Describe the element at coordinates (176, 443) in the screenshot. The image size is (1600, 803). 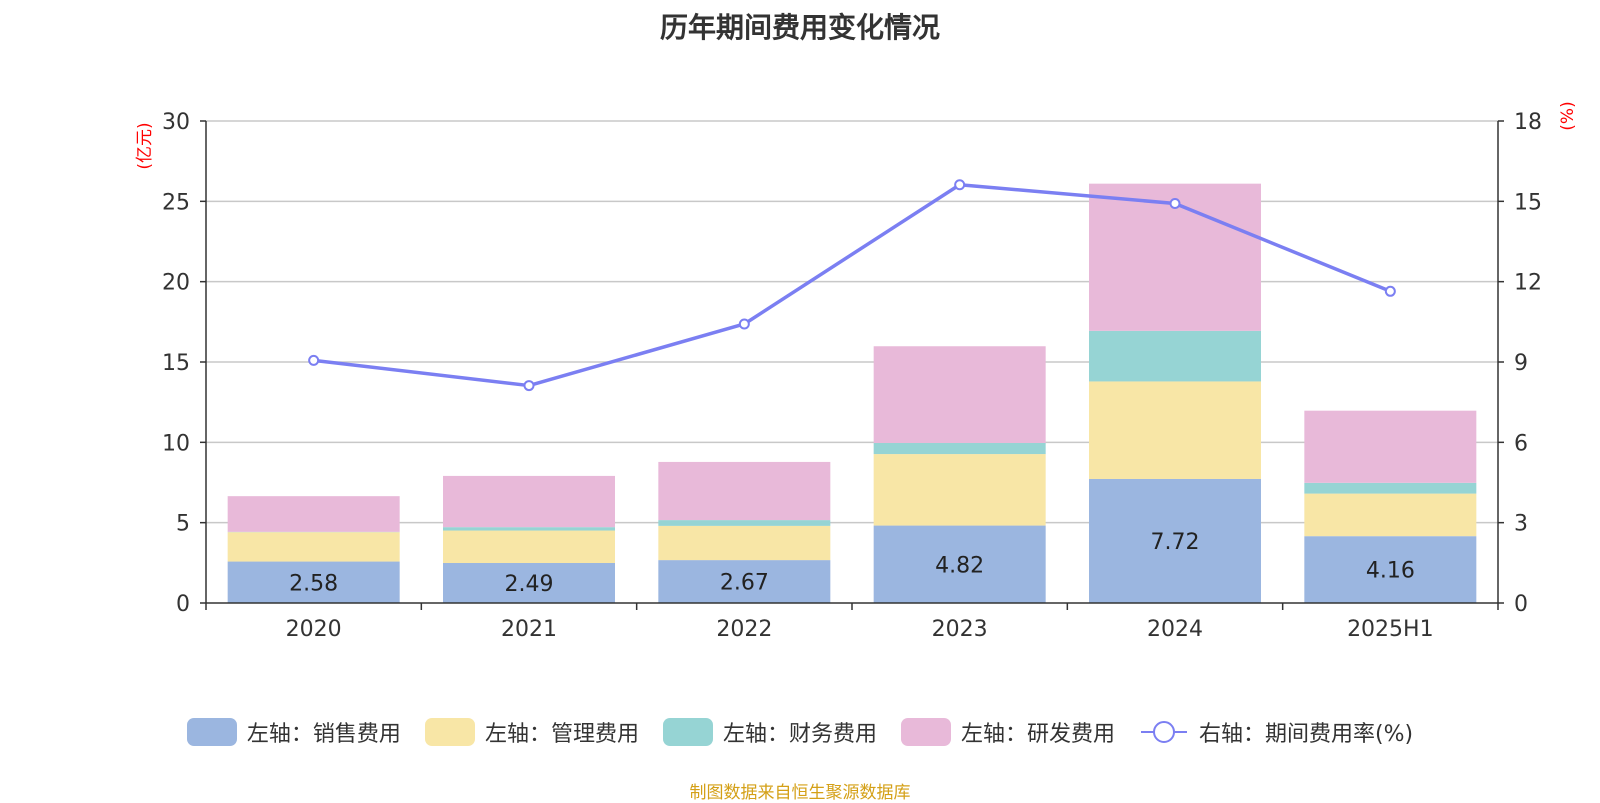
I see `left-axis-tick-label: 10` at that location.